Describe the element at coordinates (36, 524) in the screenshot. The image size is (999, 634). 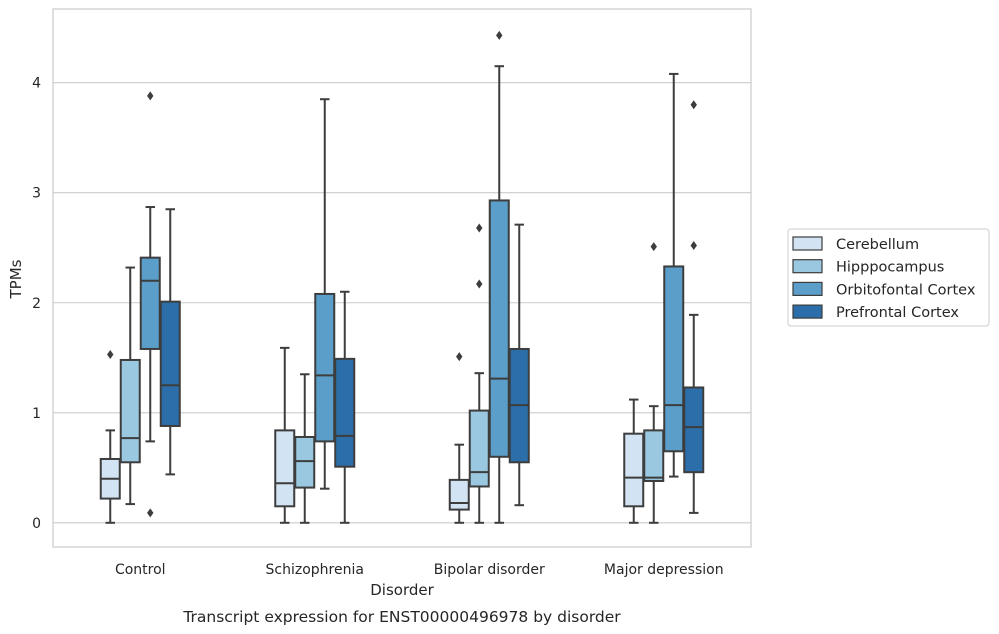
I see `y-tick-label: 0` at that location.